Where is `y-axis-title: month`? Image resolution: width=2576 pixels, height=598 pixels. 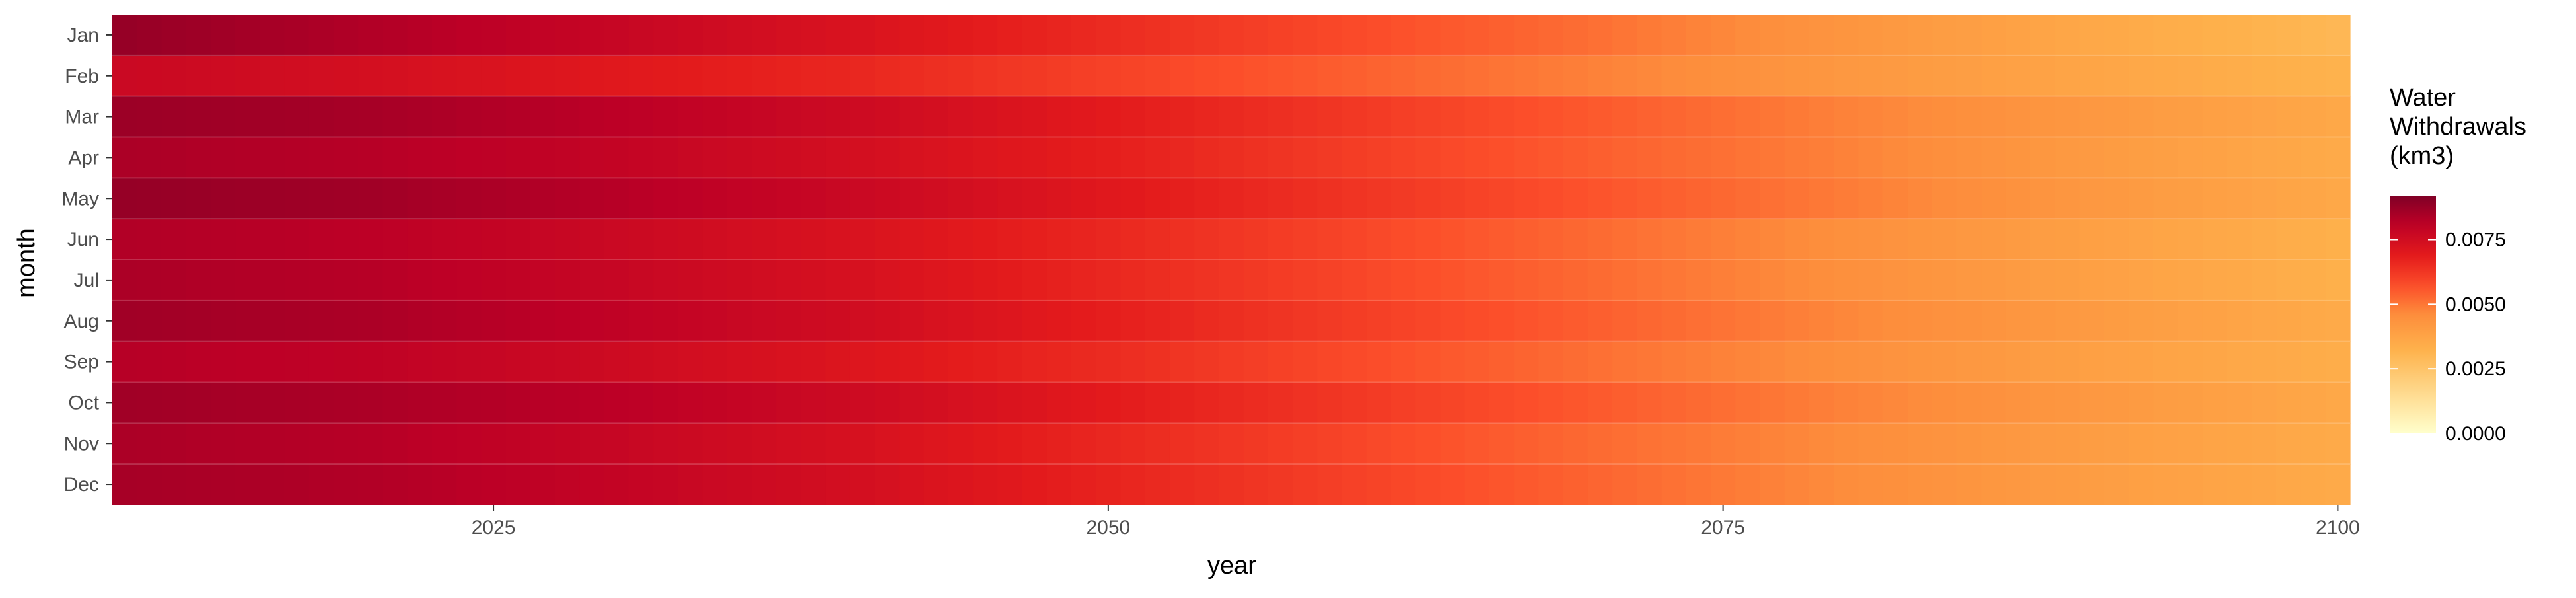 y-axis-title: month is located at coordinates (27, 263).